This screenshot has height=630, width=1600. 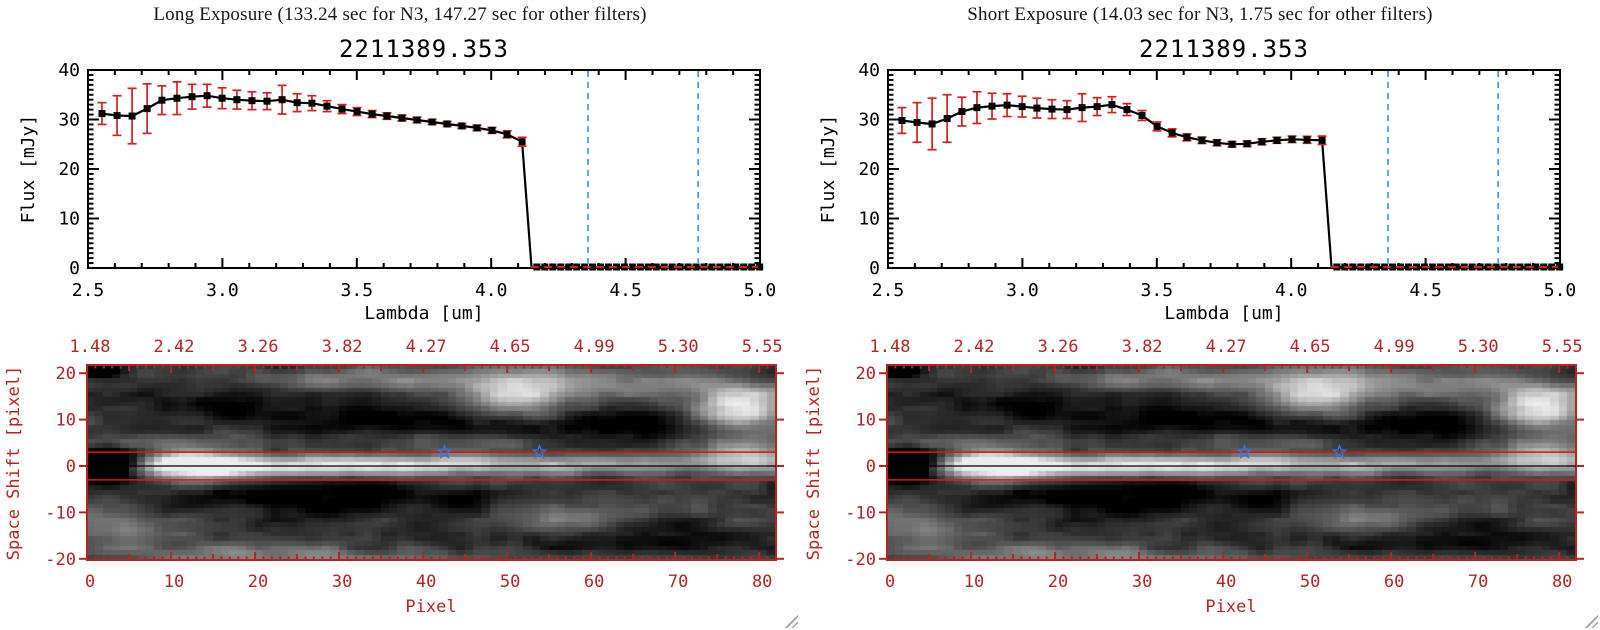 I want to click on aperture-lines, so click(x=431, y=466).